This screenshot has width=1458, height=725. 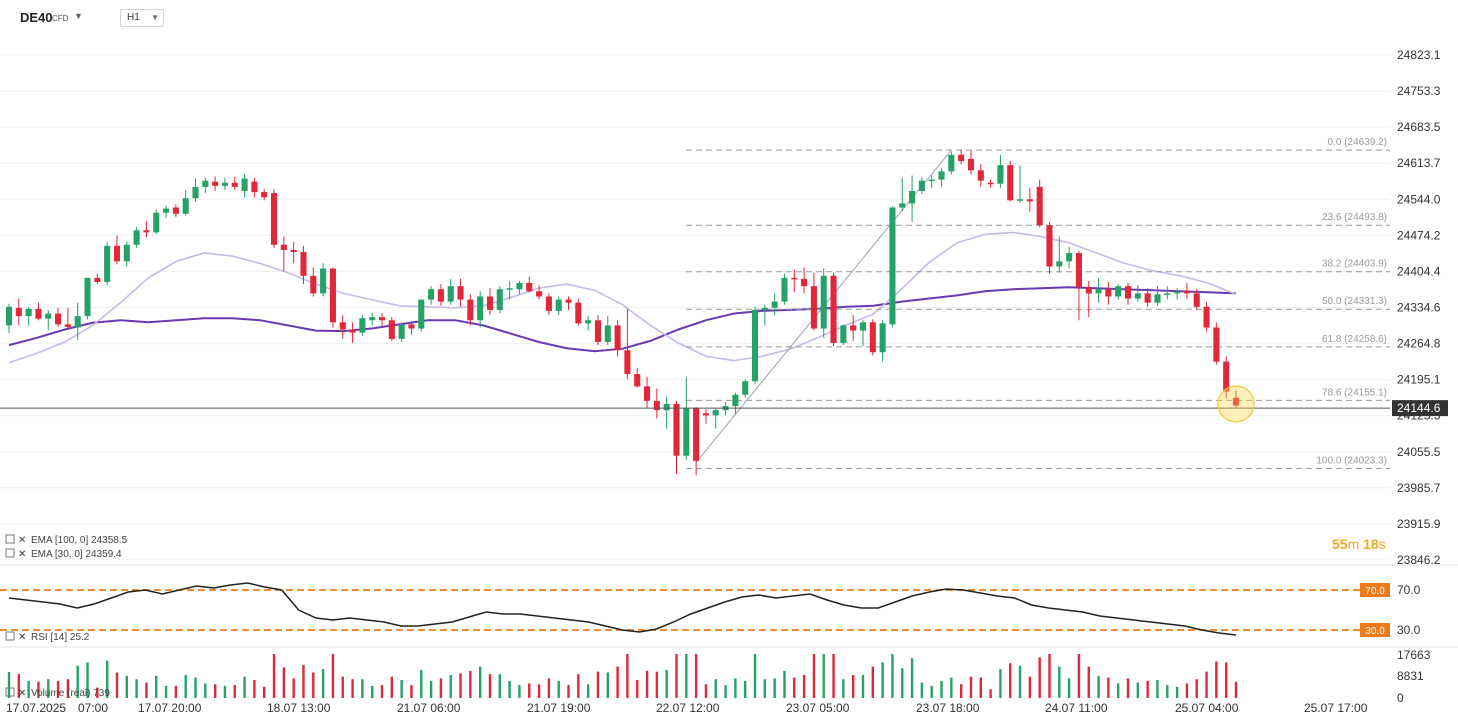 What do you see at coordinates (76, 554) in the screenshot?
I see `indicator-legend-label: EMA [30, 0] 24359.4` at bounding box center [76, 554].